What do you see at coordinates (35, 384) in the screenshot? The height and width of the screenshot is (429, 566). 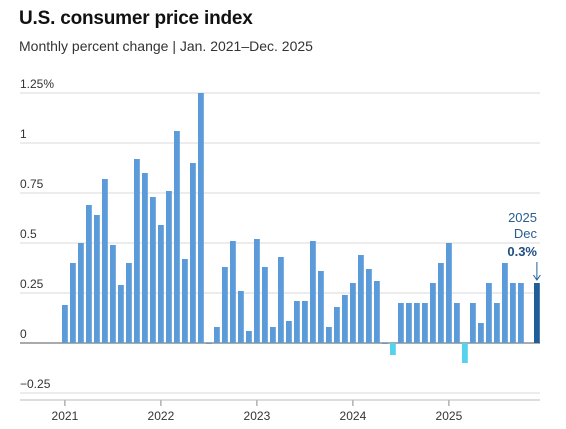 I see `y-tick-label: −0.25` at bounding box center [35, 384].